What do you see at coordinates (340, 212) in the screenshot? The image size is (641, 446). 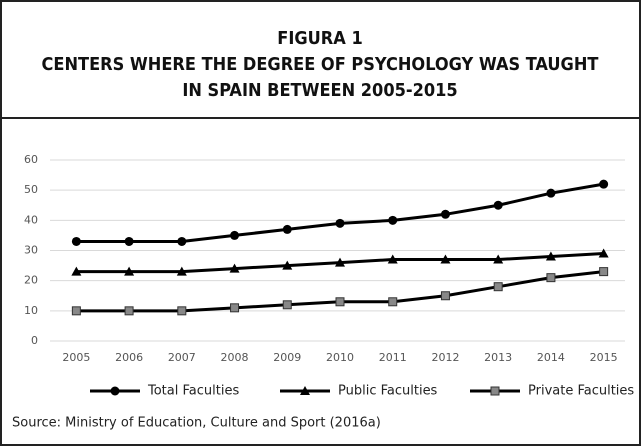 I see `series-line` at bounding box center [340, 212].